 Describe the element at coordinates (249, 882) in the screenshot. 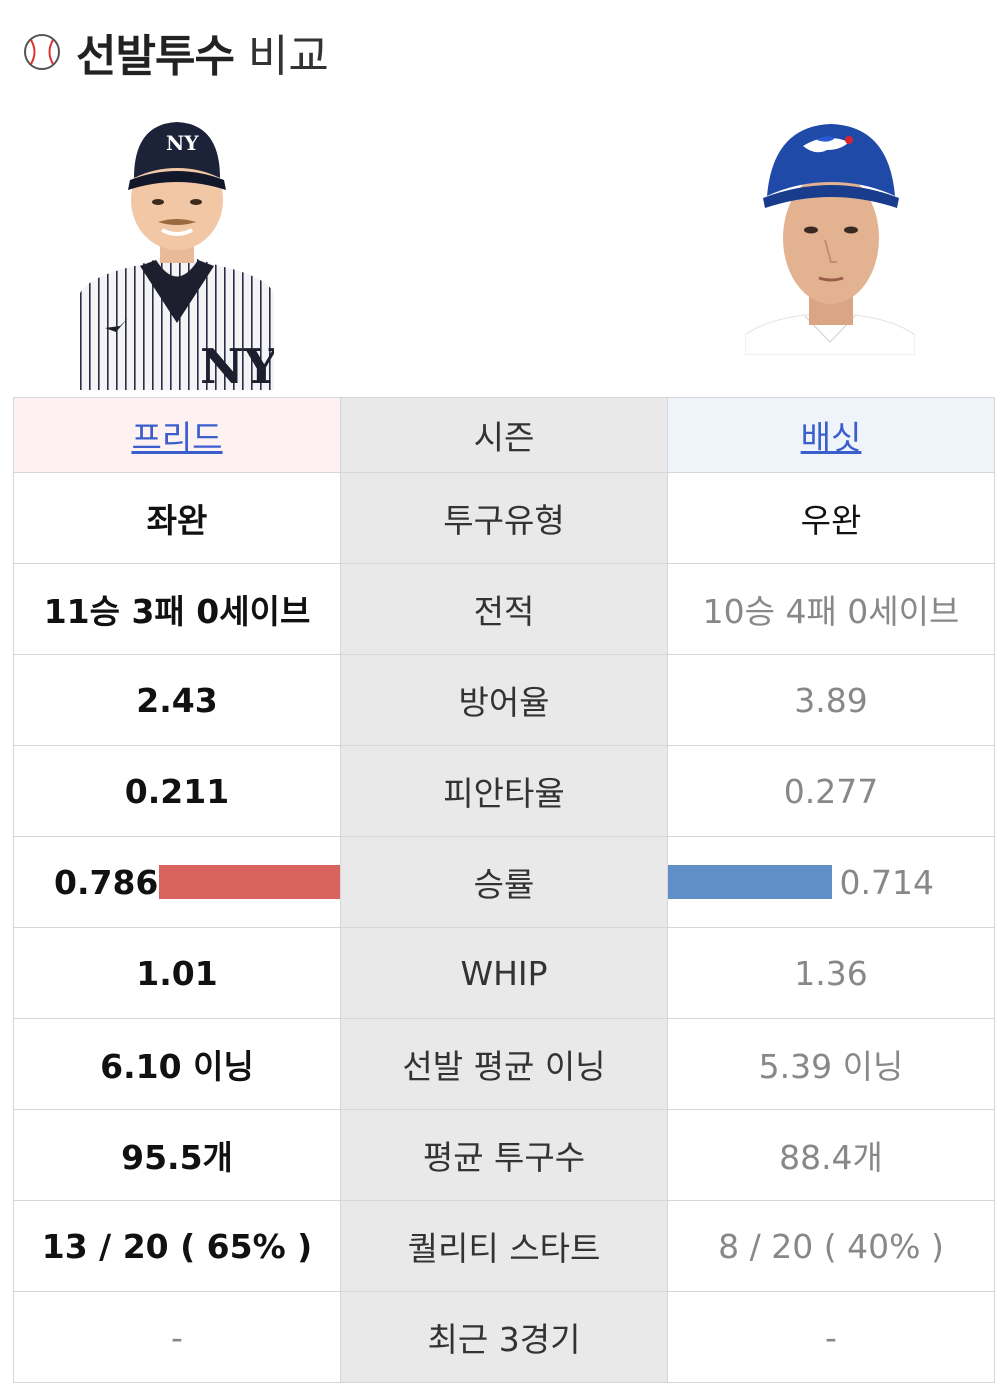

I see `left-win-rate-bar` at that location.